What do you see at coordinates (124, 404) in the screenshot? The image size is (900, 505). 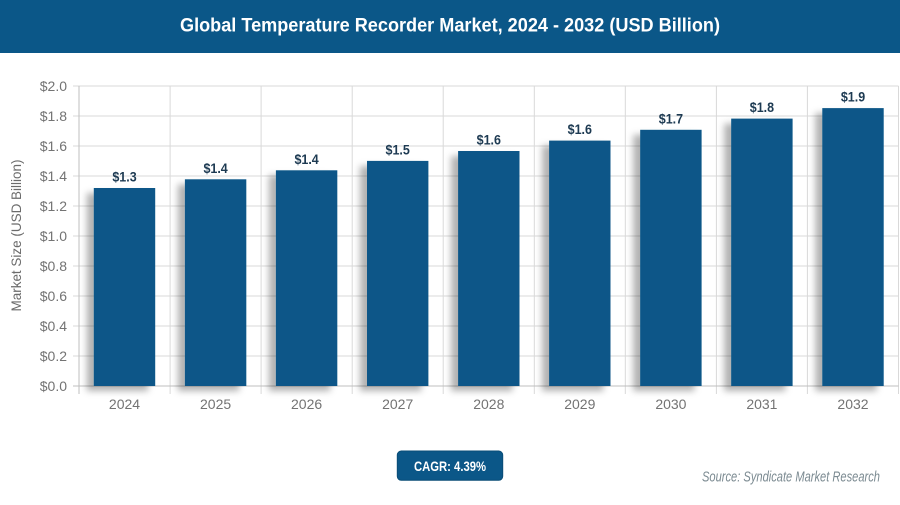 I see `svg-text: 2024` at bounding box center [124, 404].